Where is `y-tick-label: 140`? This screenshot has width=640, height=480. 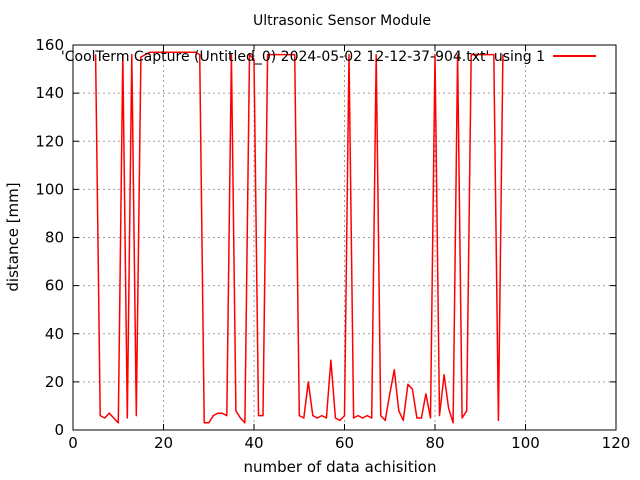 y-tick-label: 140 is located at coordinates (49, 93).